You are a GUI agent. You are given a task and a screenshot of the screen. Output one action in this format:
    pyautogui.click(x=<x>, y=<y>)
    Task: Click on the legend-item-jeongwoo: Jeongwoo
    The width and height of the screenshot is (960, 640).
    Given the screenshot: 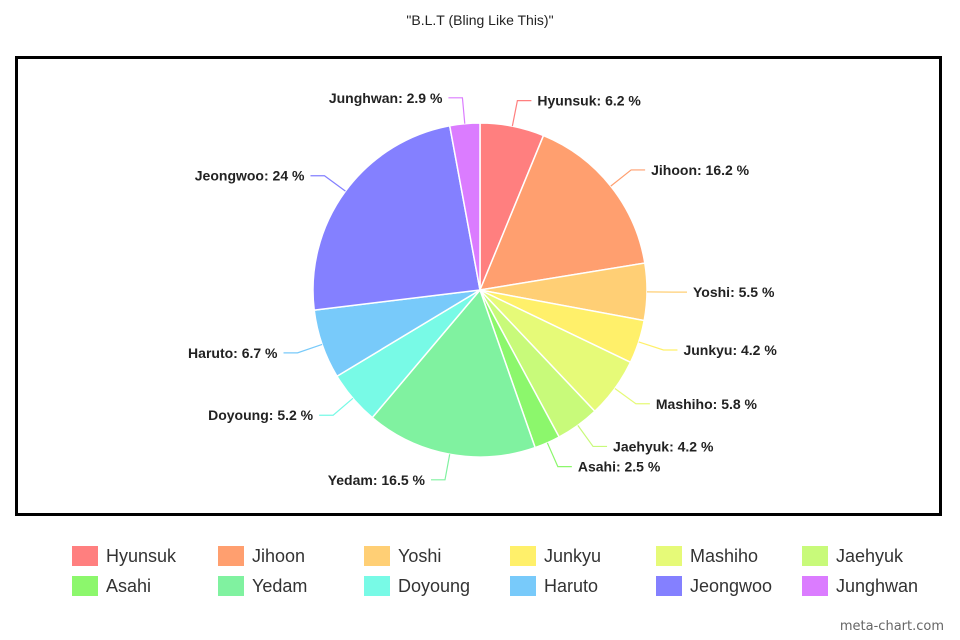 What is the action you would take?
    pyautogui.click(x=729, y=586)
    